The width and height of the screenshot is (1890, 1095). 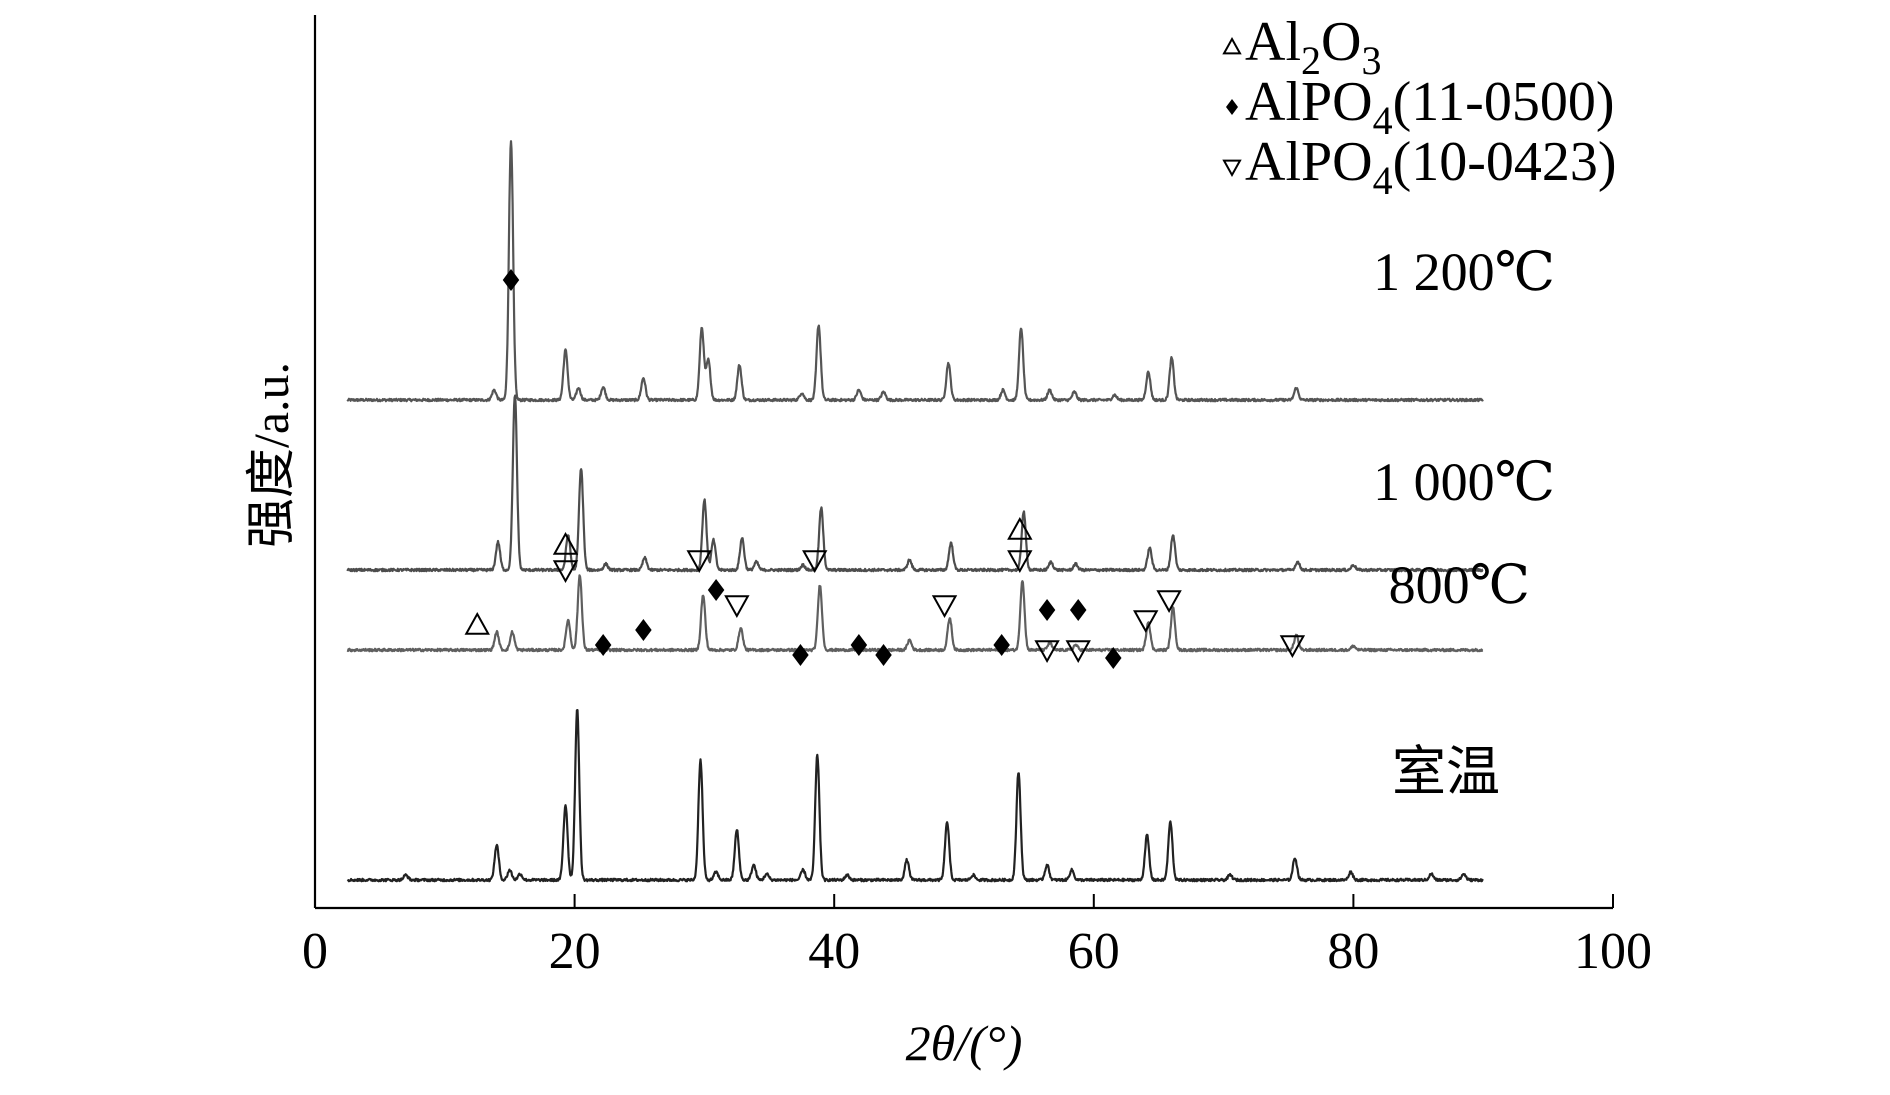 What do you see at coordinates (1464, 522) in the screenshot?
I see `series-labels: 1 200℃ 1 000℃ 800℃ 室温` at bounding box center [1464, 522].